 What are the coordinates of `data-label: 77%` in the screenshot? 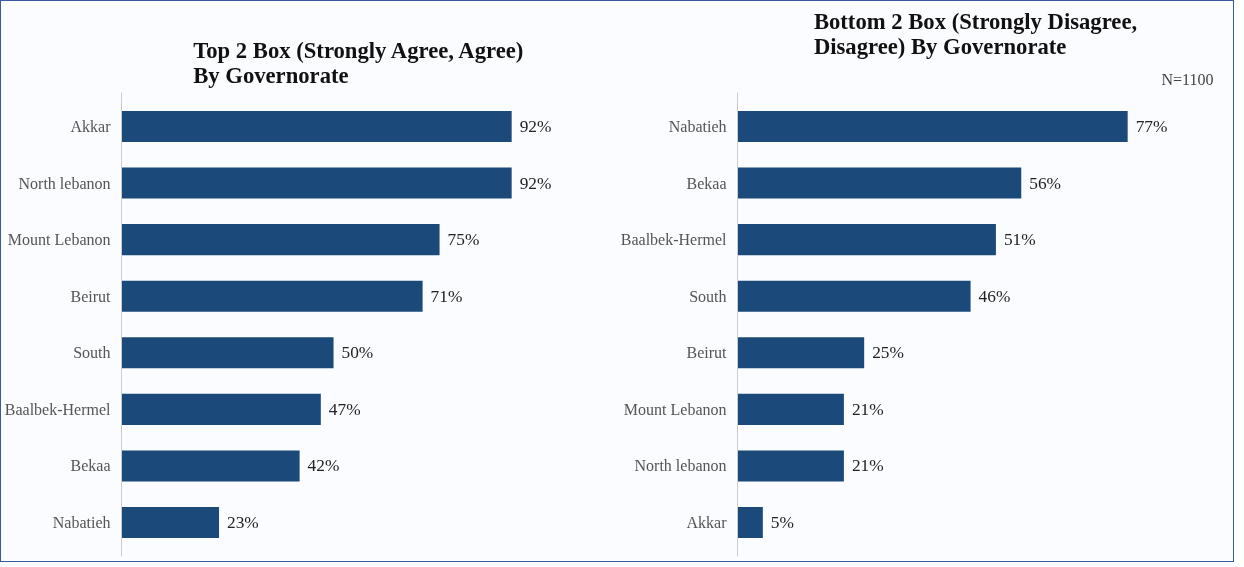 It's located at (1151, 126).